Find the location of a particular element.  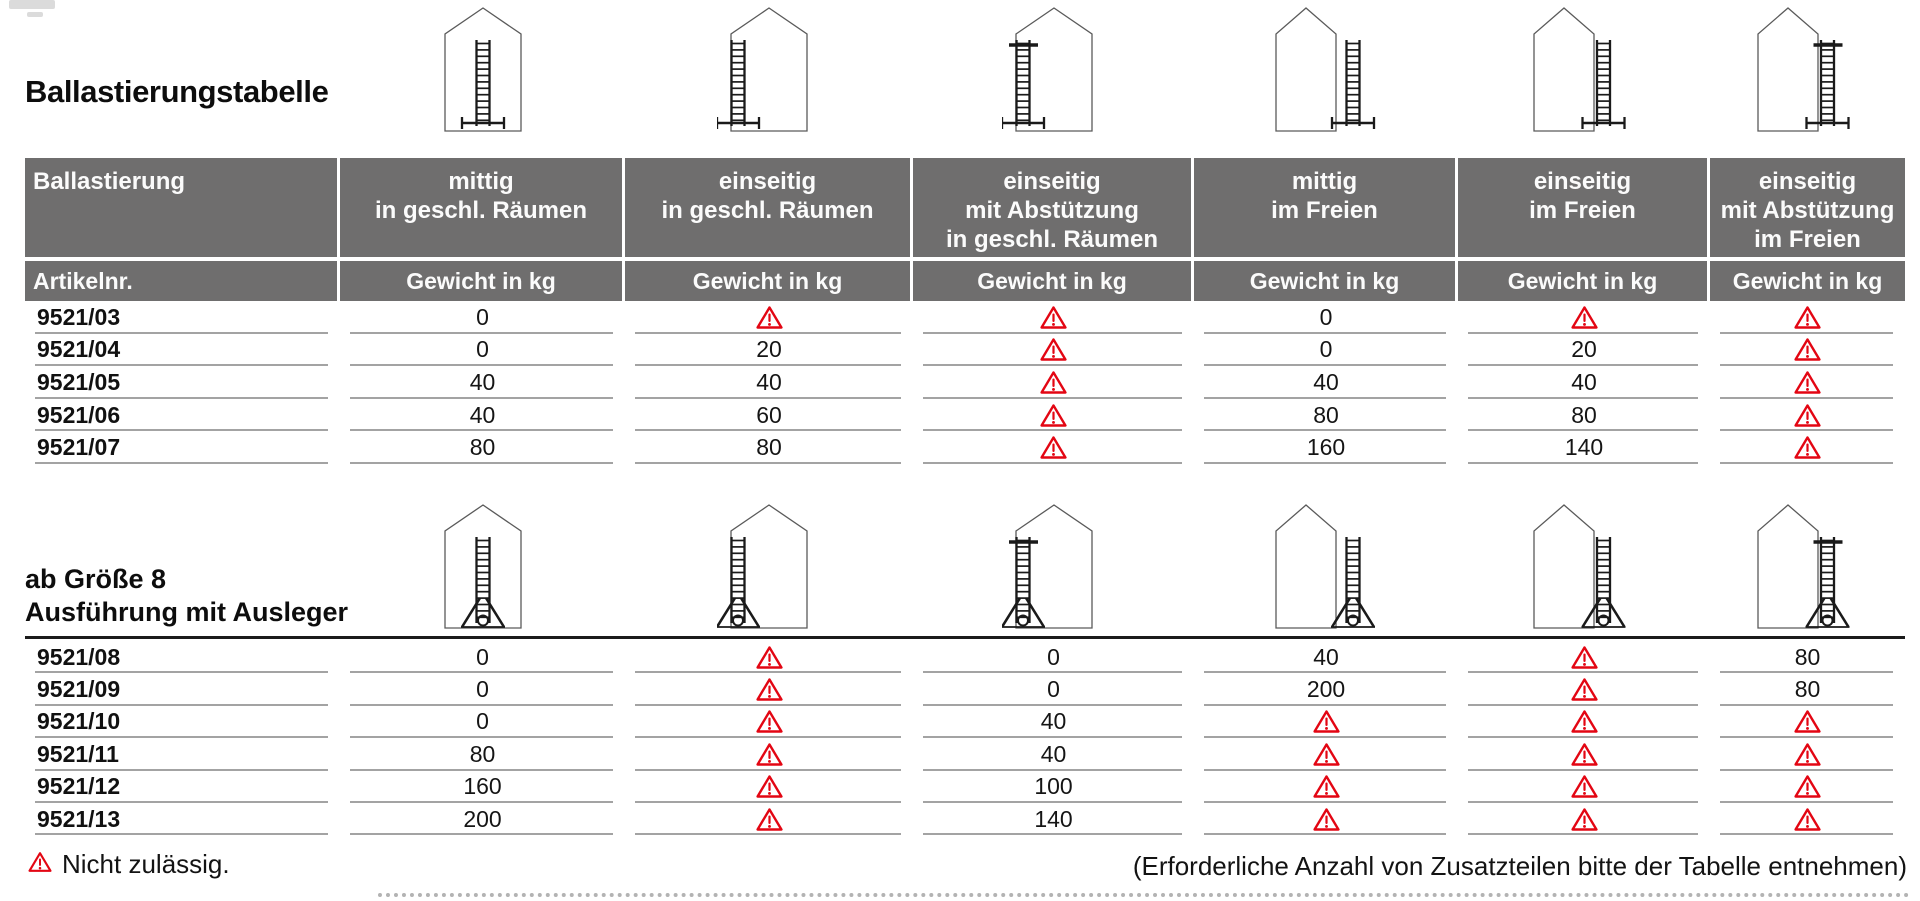

section2-top-rule is located at coordinates (965, 637).